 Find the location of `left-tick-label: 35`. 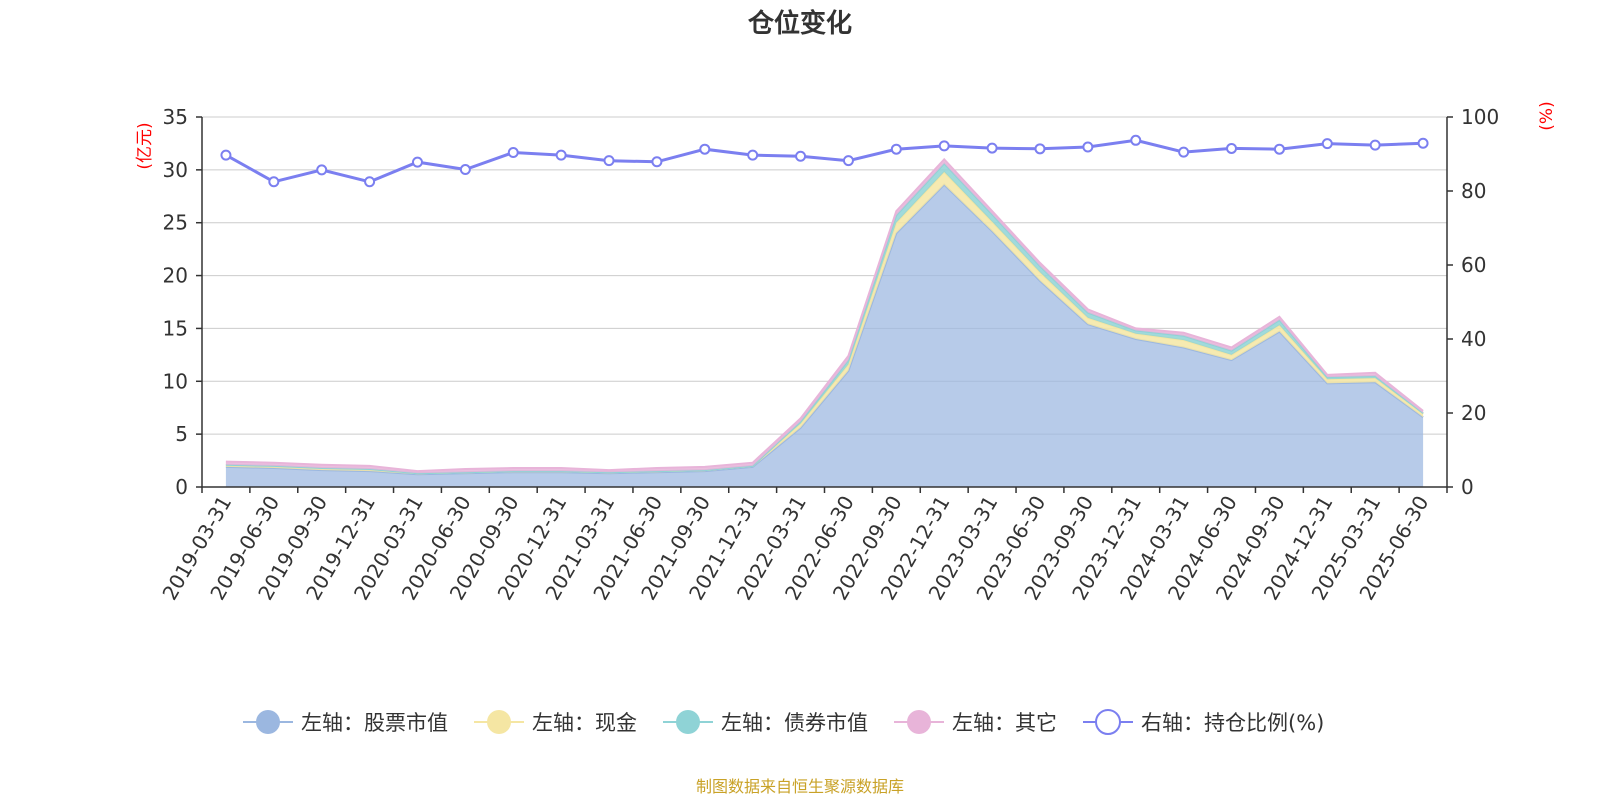

left-tick-label: 35 is located at coordinates (175, 117).